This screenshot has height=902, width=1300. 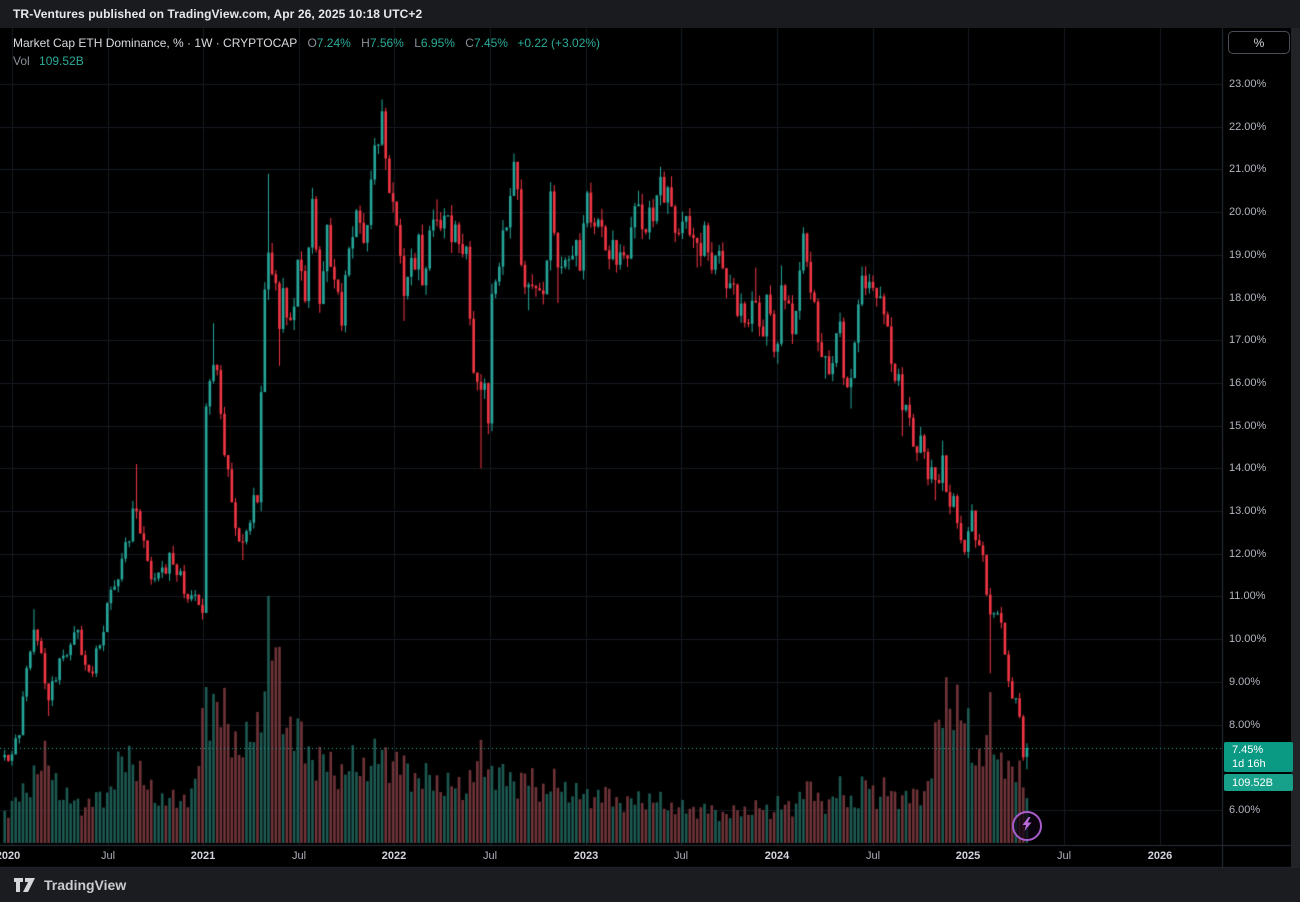 I want to click on price-tick-label: 20.00%, so click(x=1248, y=212).